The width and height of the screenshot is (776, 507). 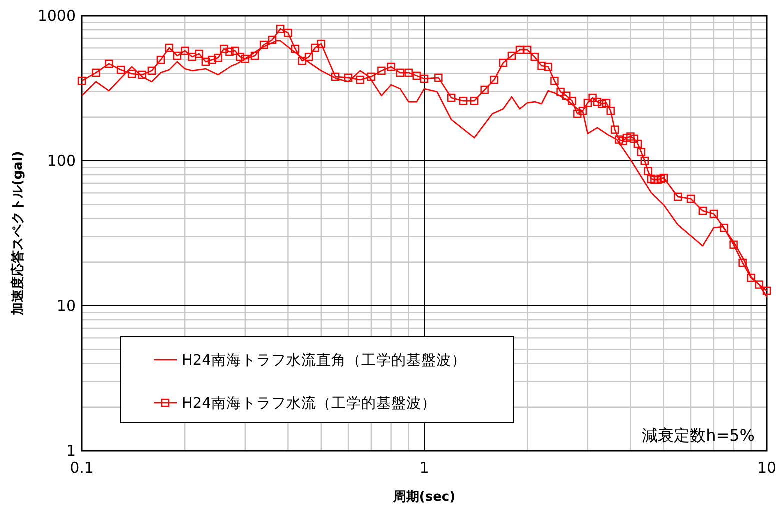 I want to click on x-tick-label: 1, so click(x=425, y=468).